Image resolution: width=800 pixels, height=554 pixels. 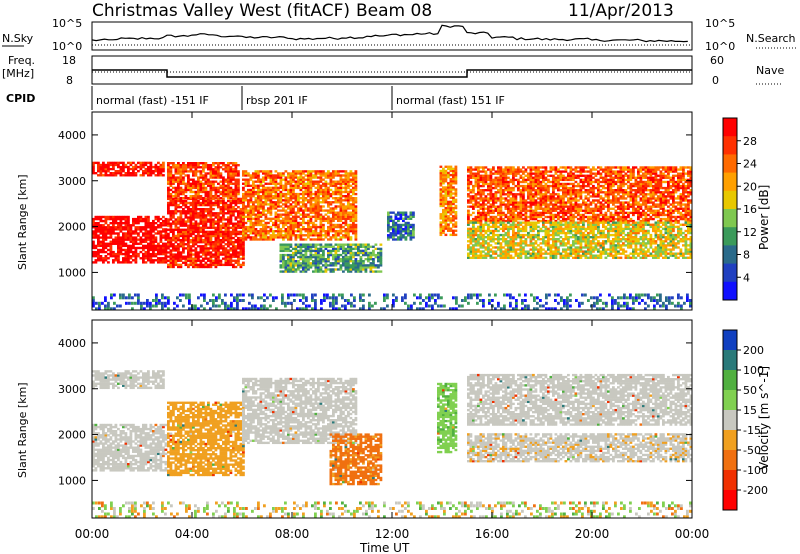 I want to click on freq-label: Freq., so click(x=21, y=60).